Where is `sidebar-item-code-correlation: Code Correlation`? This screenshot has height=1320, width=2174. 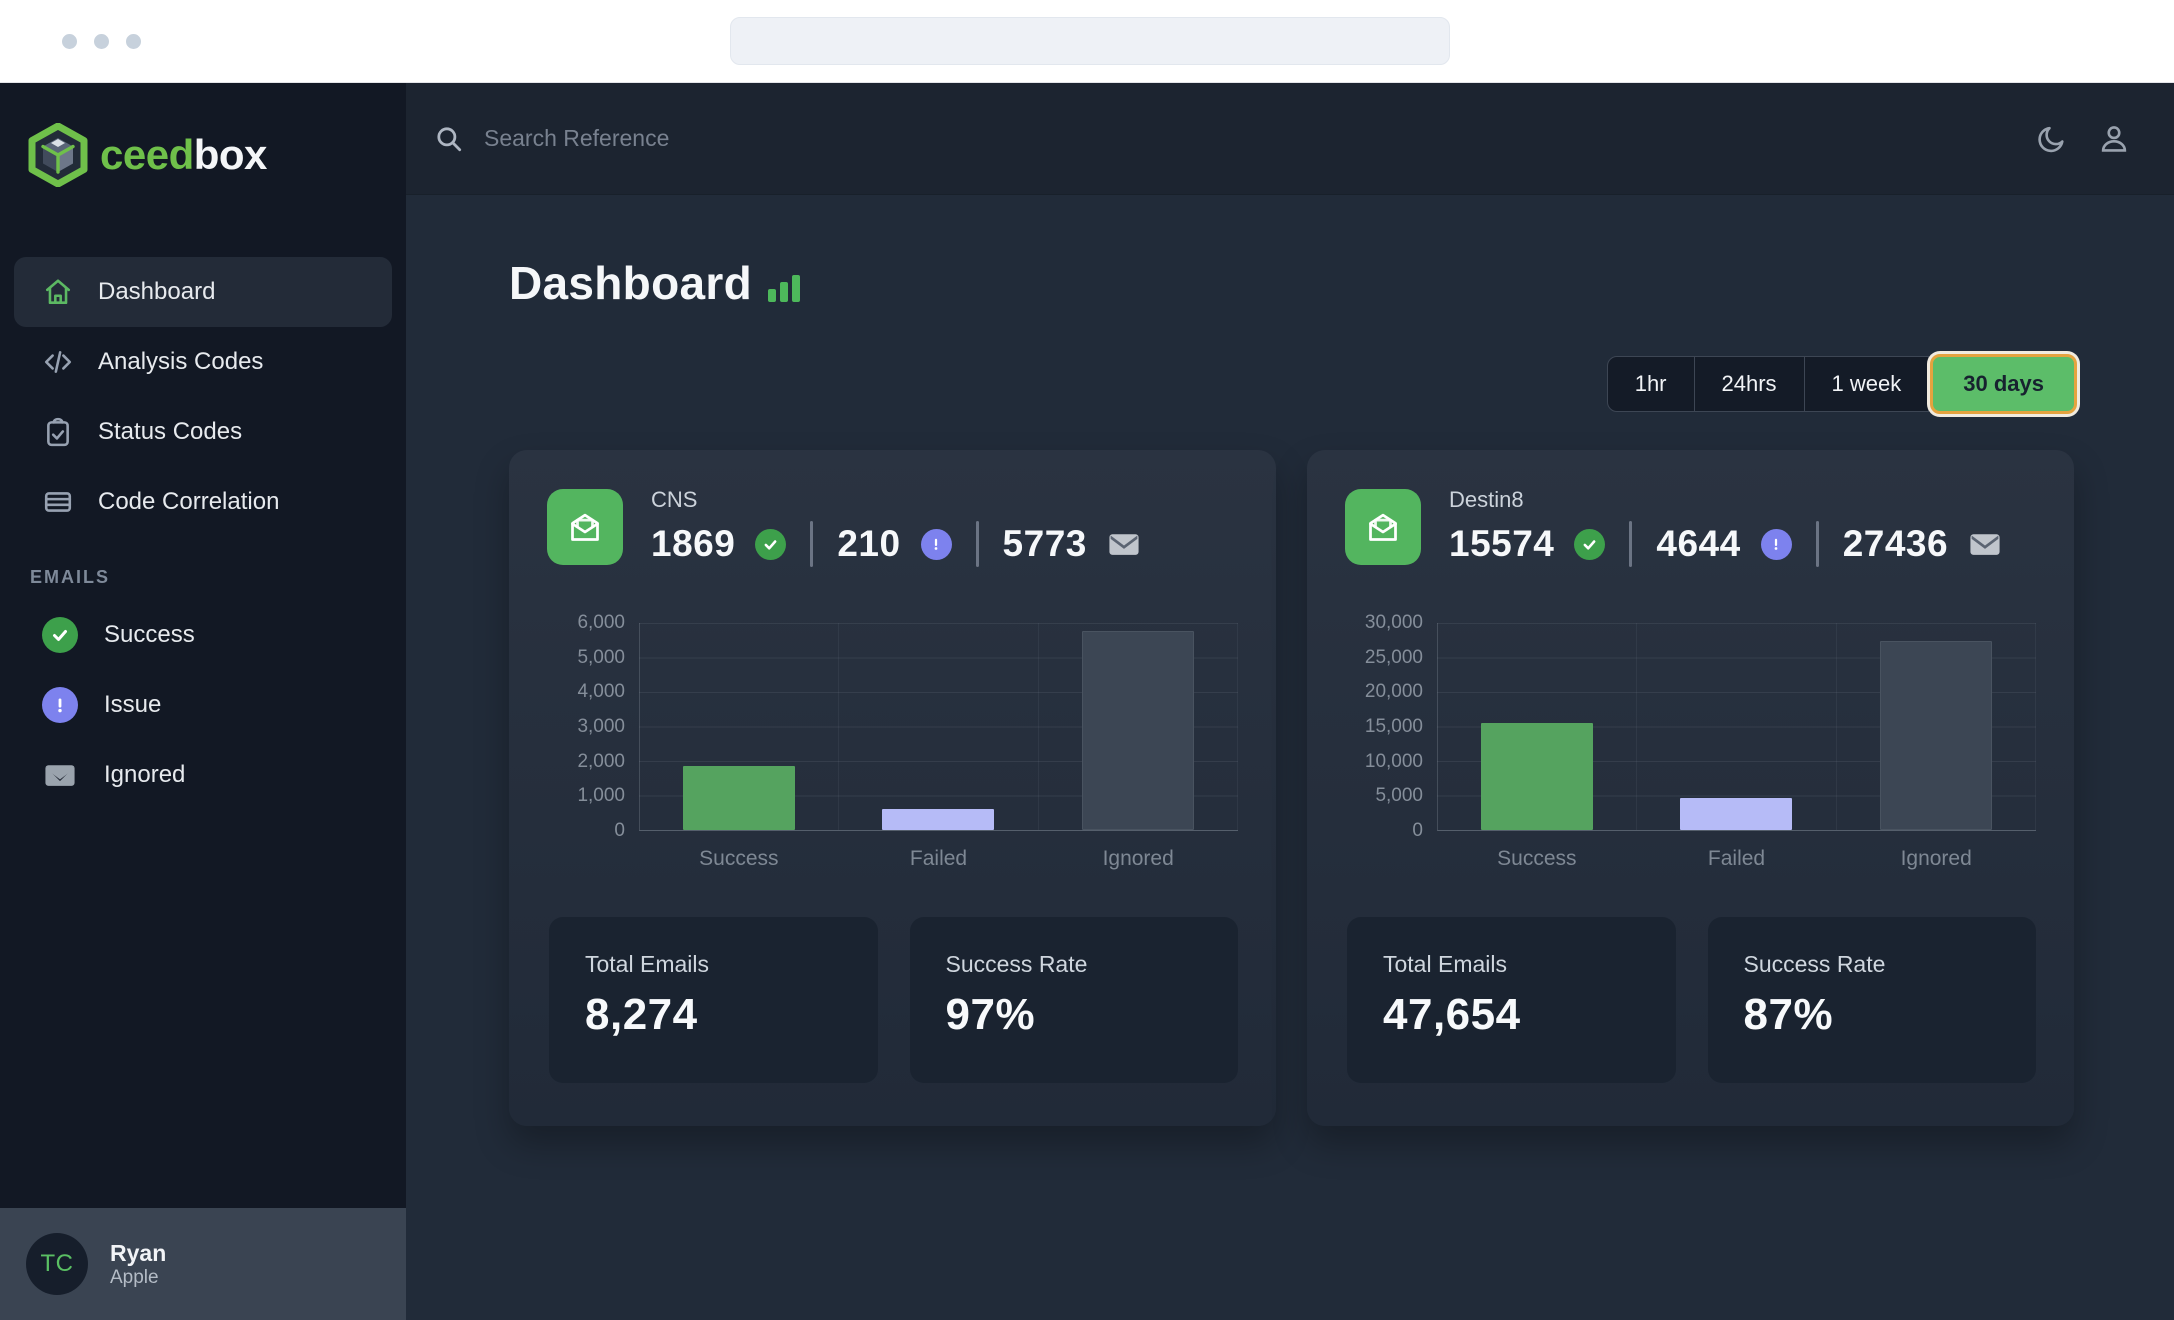
sidebar-item-code-correlation: Code Correlation is located at coordinates (203, 502).